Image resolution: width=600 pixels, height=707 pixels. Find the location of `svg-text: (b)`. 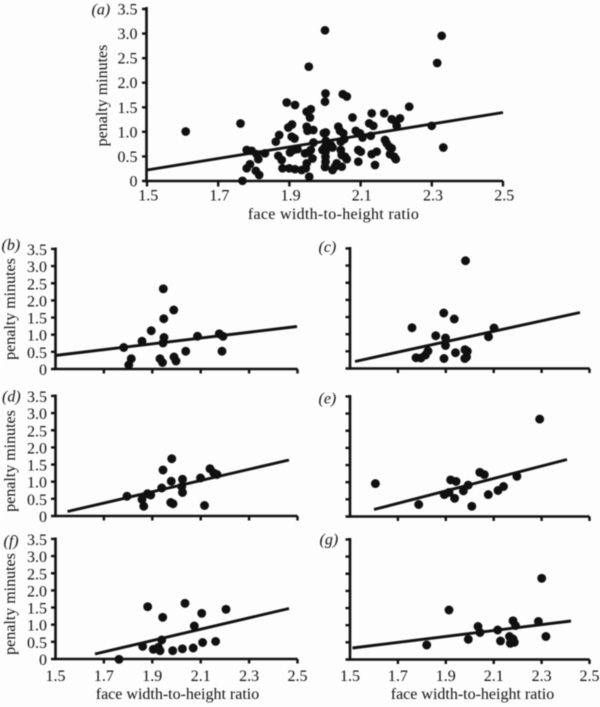

svg-text: (b) is located at coordinates (11, 245).